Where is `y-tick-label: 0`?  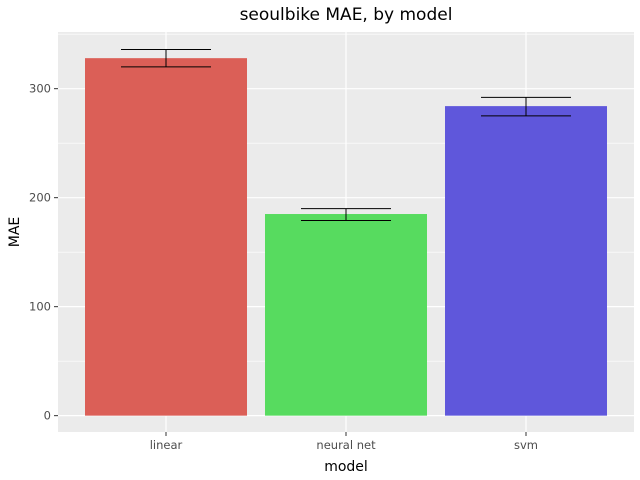
y-tick-label: 0 is located at coordinates (47, 416).